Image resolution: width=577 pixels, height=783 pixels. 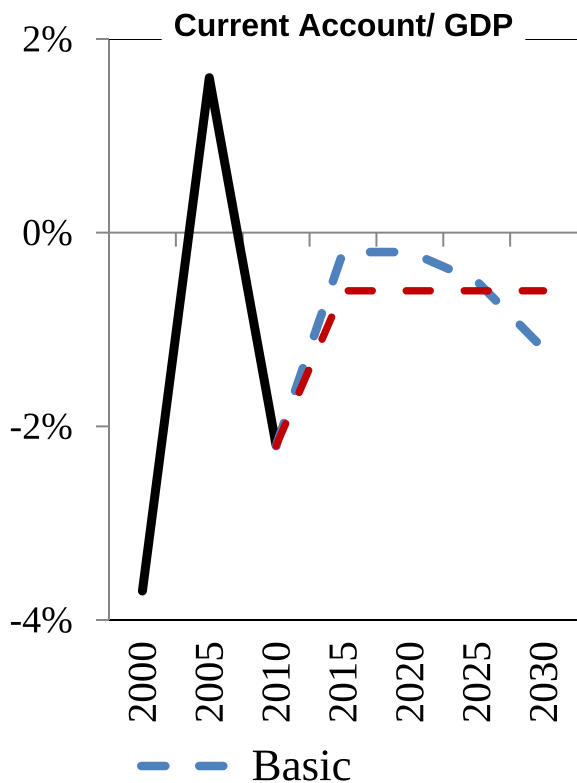 What do you see at coordinates (343, 682) in the screenshot?
I see `x-tick-label: 2015` at bounding box center [343, 682].